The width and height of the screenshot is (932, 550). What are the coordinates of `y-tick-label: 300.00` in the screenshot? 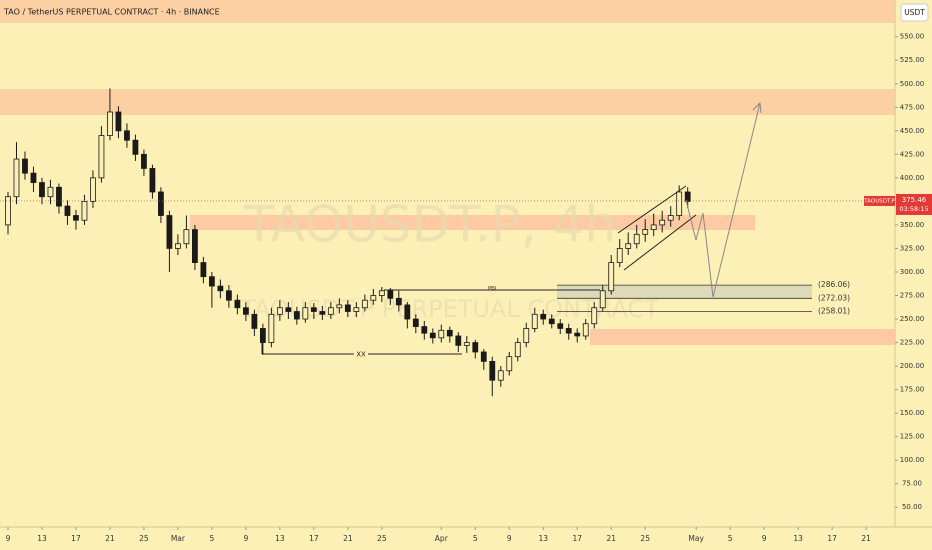 It's located at (912, 272).